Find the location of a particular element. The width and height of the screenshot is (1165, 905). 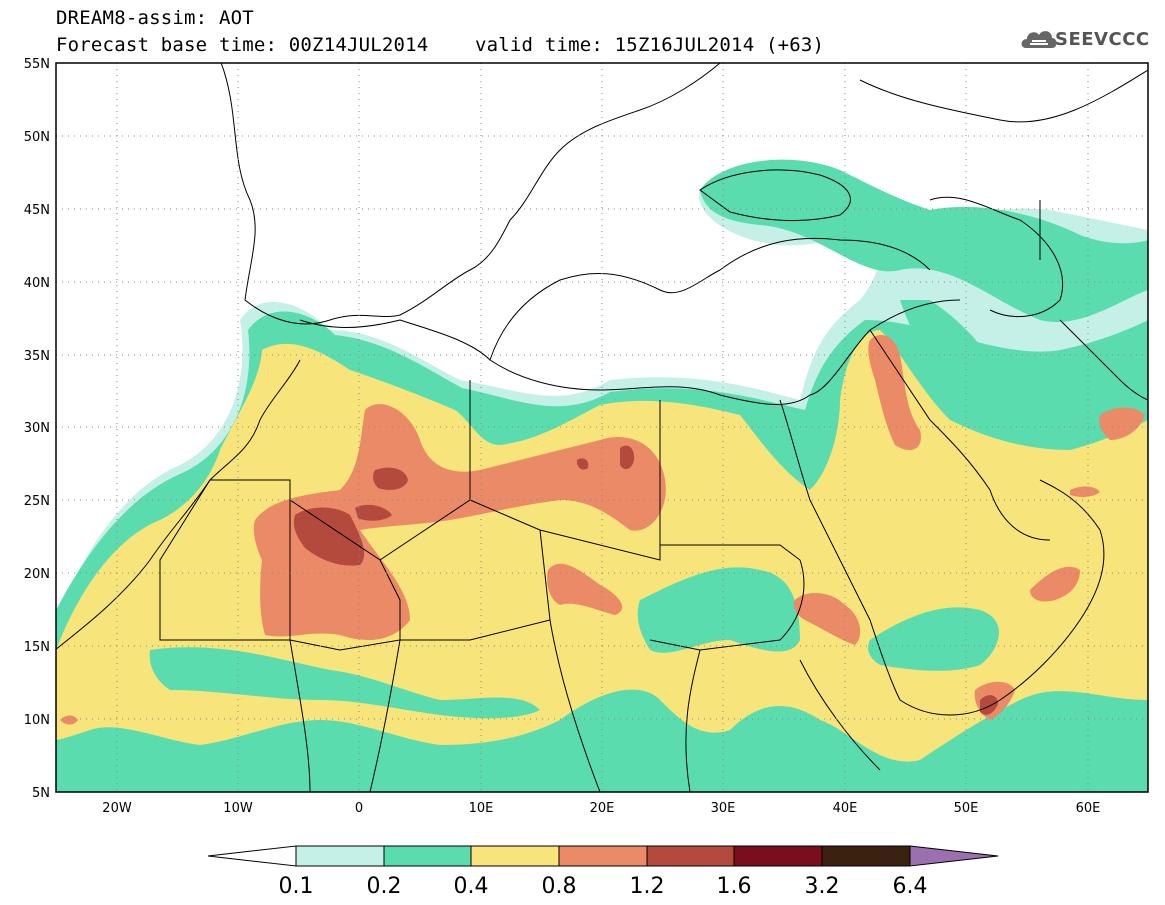

lon-label: 20E is located at coordinates (602, 808).